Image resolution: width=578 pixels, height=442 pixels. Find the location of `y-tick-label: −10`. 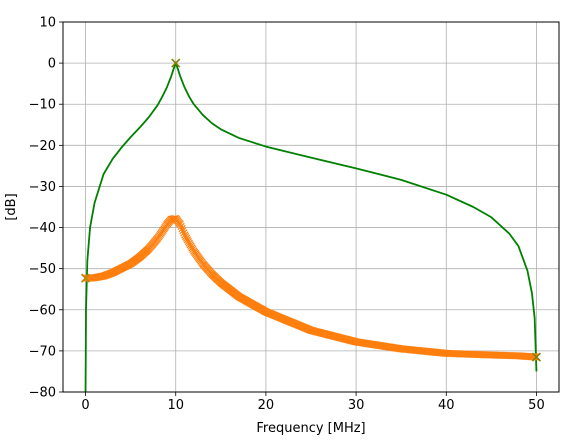

y-tick-label: −10 is located at coordinates (42, 105).